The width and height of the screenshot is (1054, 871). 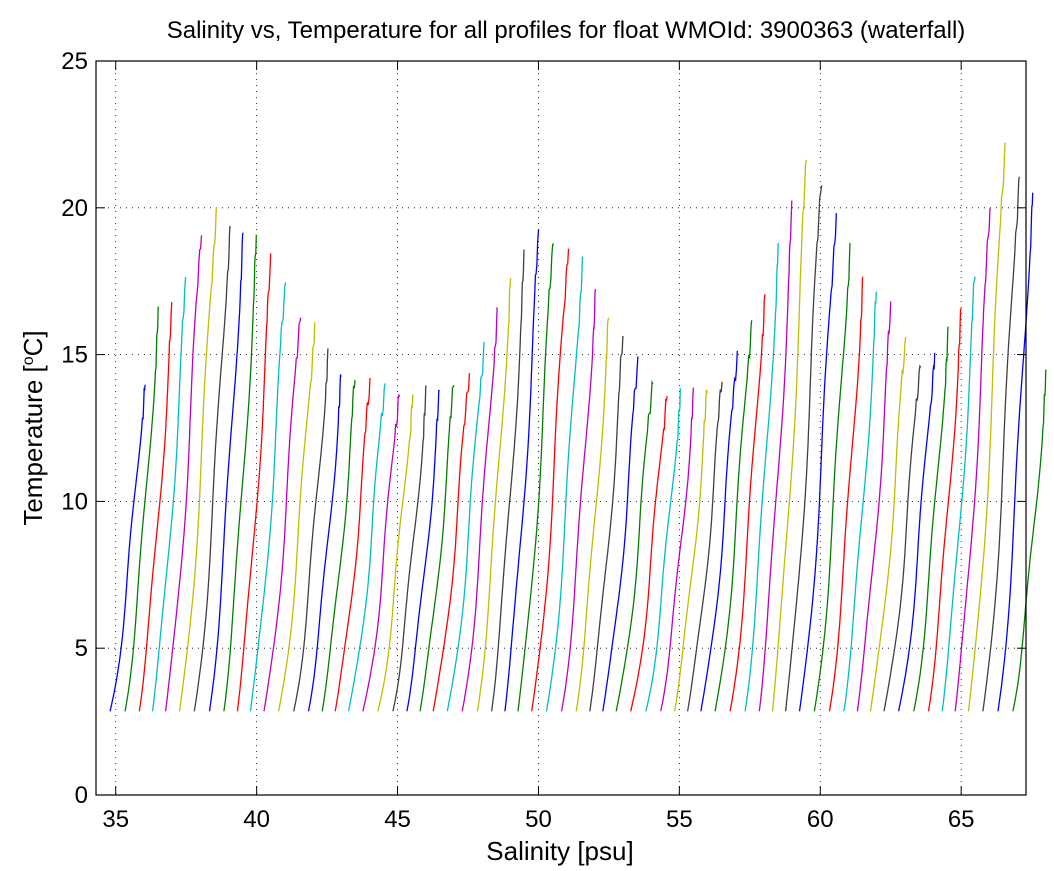 What do you see at coordinates (559, 851) in the screenshot?
I see `x-axis-label: Salinity [psu]` at bounding box center [559, 851].